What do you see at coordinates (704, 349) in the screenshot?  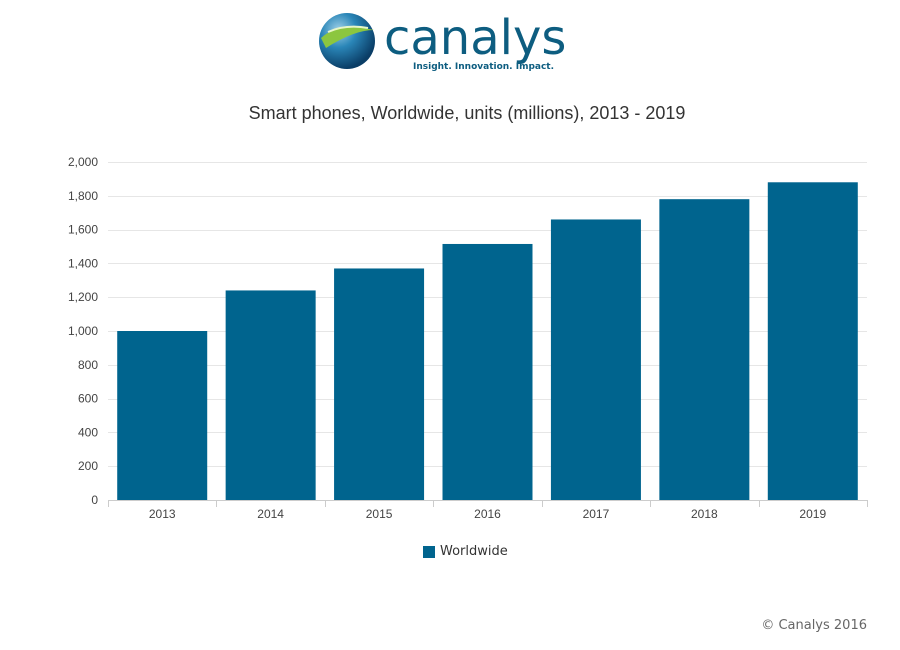 I see `bar-2018` at bounding box center [704, 349].